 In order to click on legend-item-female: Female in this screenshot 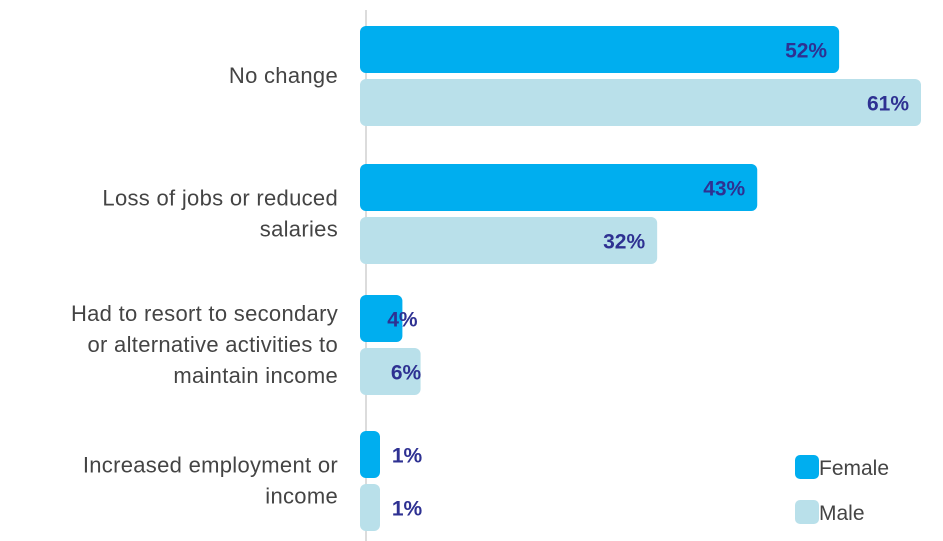, I will do `click(842, 467)`.